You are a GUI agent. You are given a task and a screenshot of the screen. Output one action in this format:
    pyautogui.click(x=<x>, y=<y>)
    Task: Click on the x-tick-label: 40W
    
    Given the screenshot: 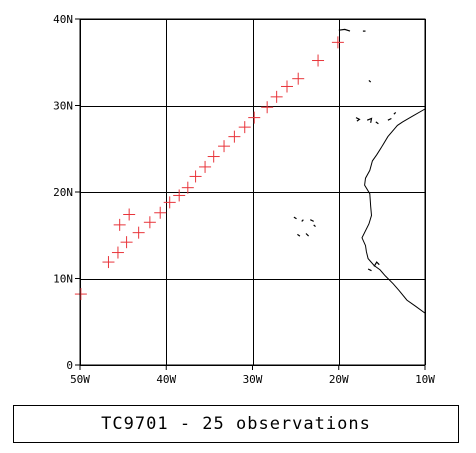 What is the action you would take?
    pyautogui.click(x=166, y=379)
    